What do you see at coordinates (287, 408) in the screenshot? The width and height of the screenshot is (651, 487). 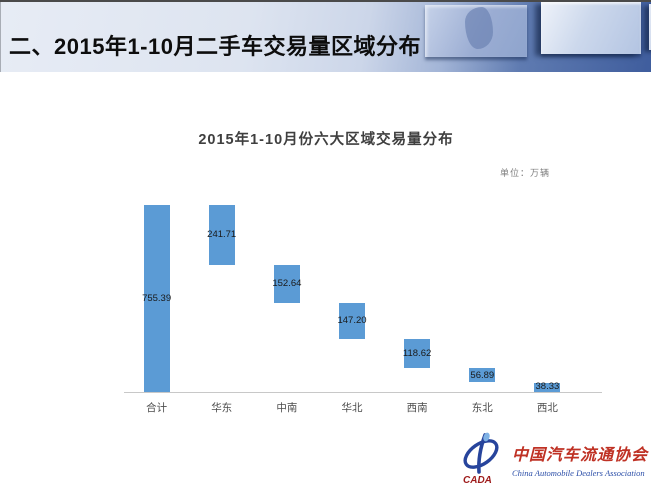 I see `x-axis-label: 中南` at bounding box center [287, 408].